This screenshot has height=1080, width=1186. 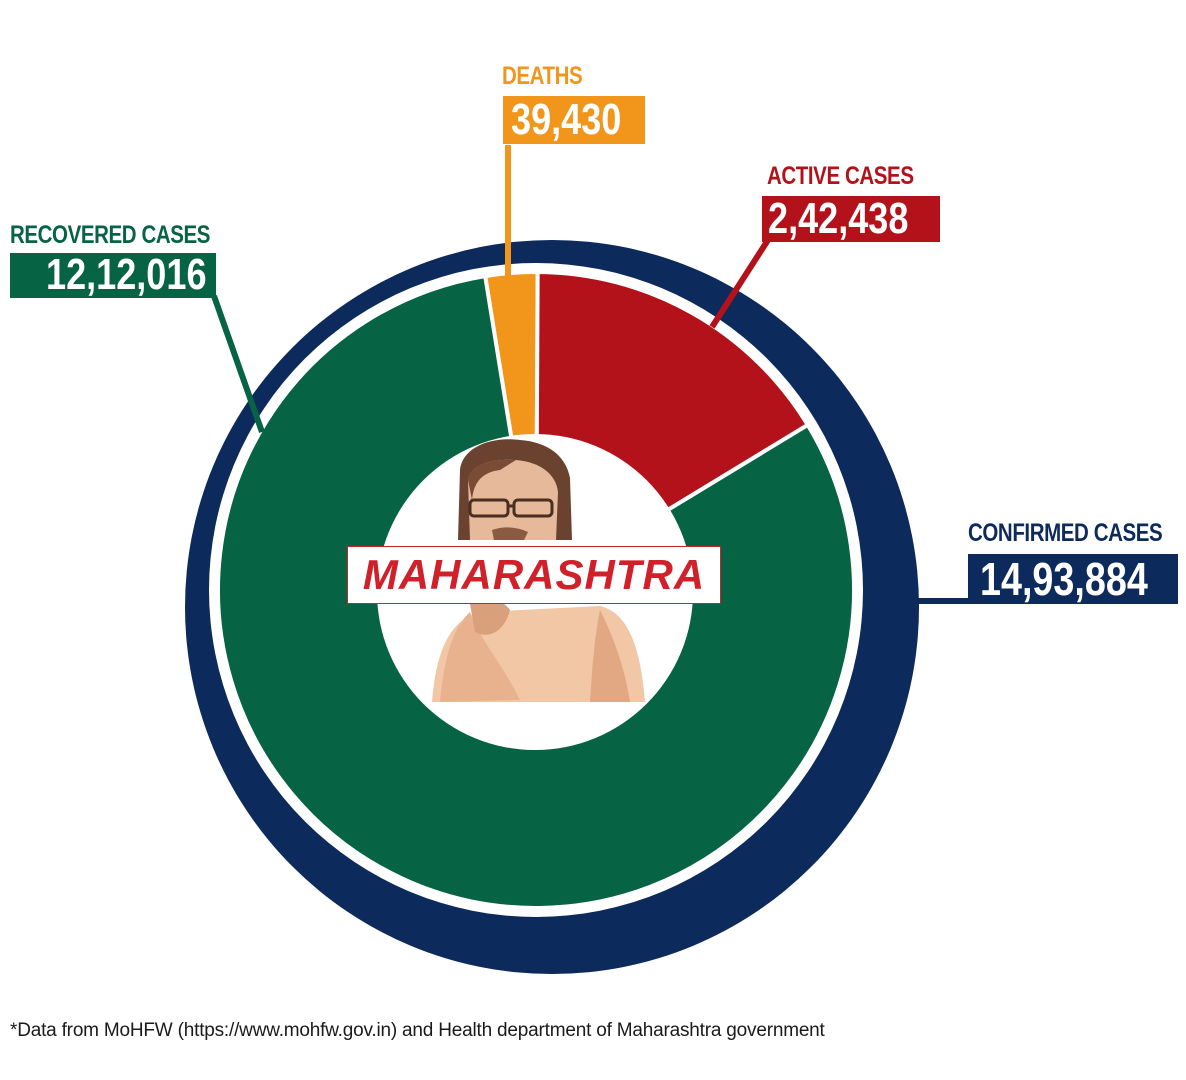 I want to click on deaths-label-title: DEATHS, so click(x=542, y=76).